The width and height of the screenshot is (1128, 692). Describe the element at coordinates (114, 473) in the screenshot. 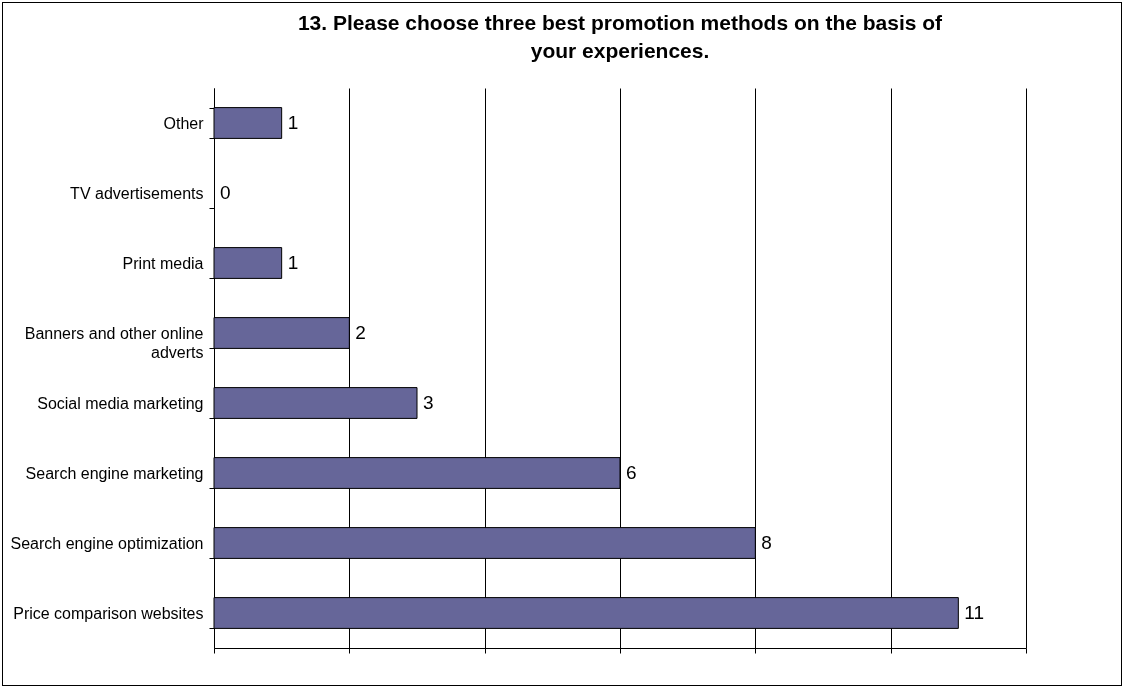

I see `y-tick-label: Search engine marketing` at that location.